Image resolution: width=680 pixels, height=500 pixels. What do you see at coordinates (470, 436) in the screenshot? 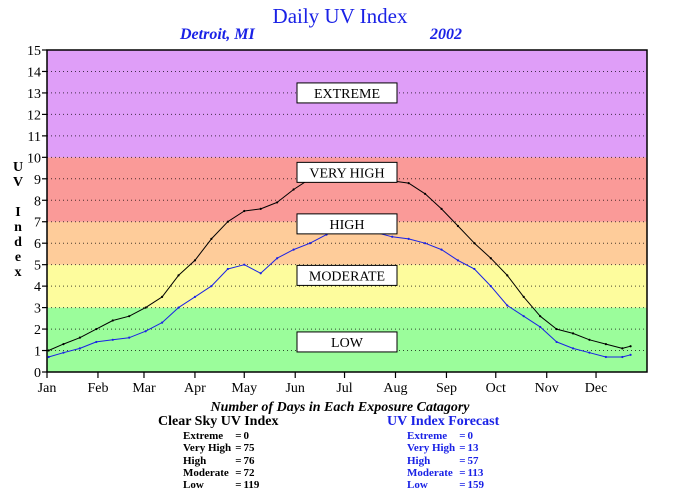
I see `forecast-summary-row-value: 0` at bounding box center [470, 436].